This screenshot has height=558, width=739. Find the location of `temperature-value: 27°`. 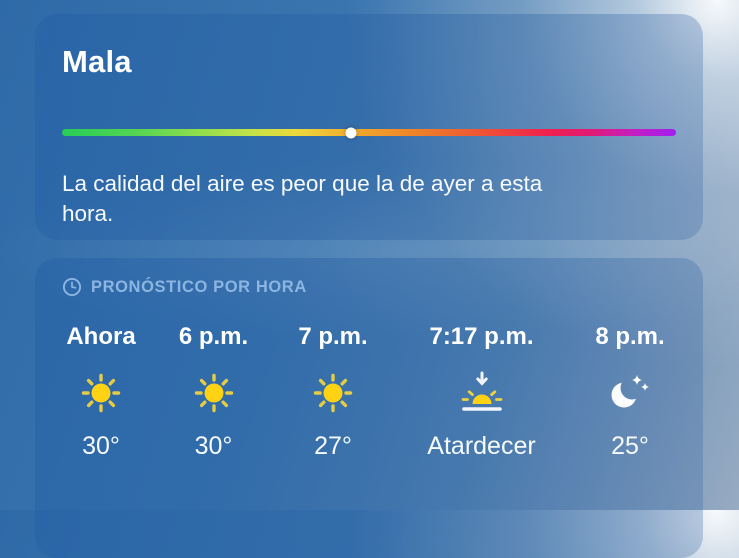

temperature-value: 27° is located at coordinates (333, 446).